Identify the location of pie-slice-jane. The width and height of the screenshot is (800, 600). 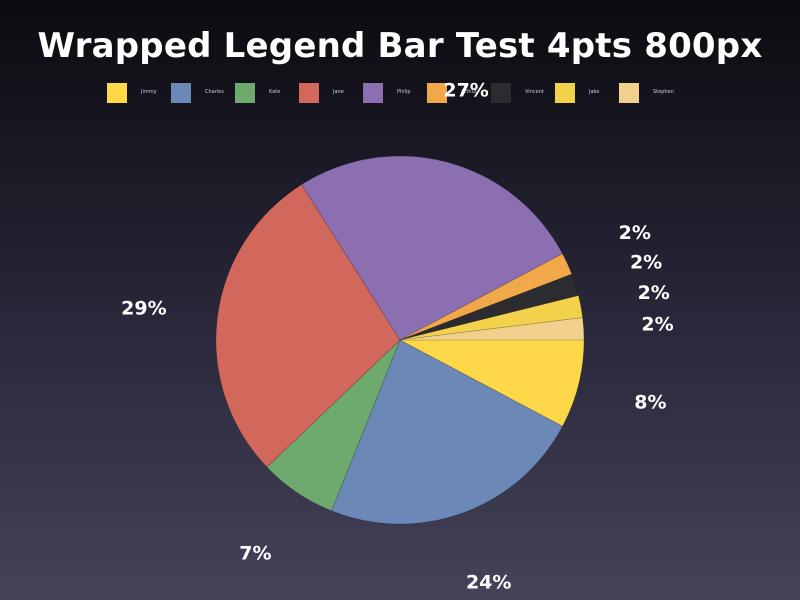
(308, 326).